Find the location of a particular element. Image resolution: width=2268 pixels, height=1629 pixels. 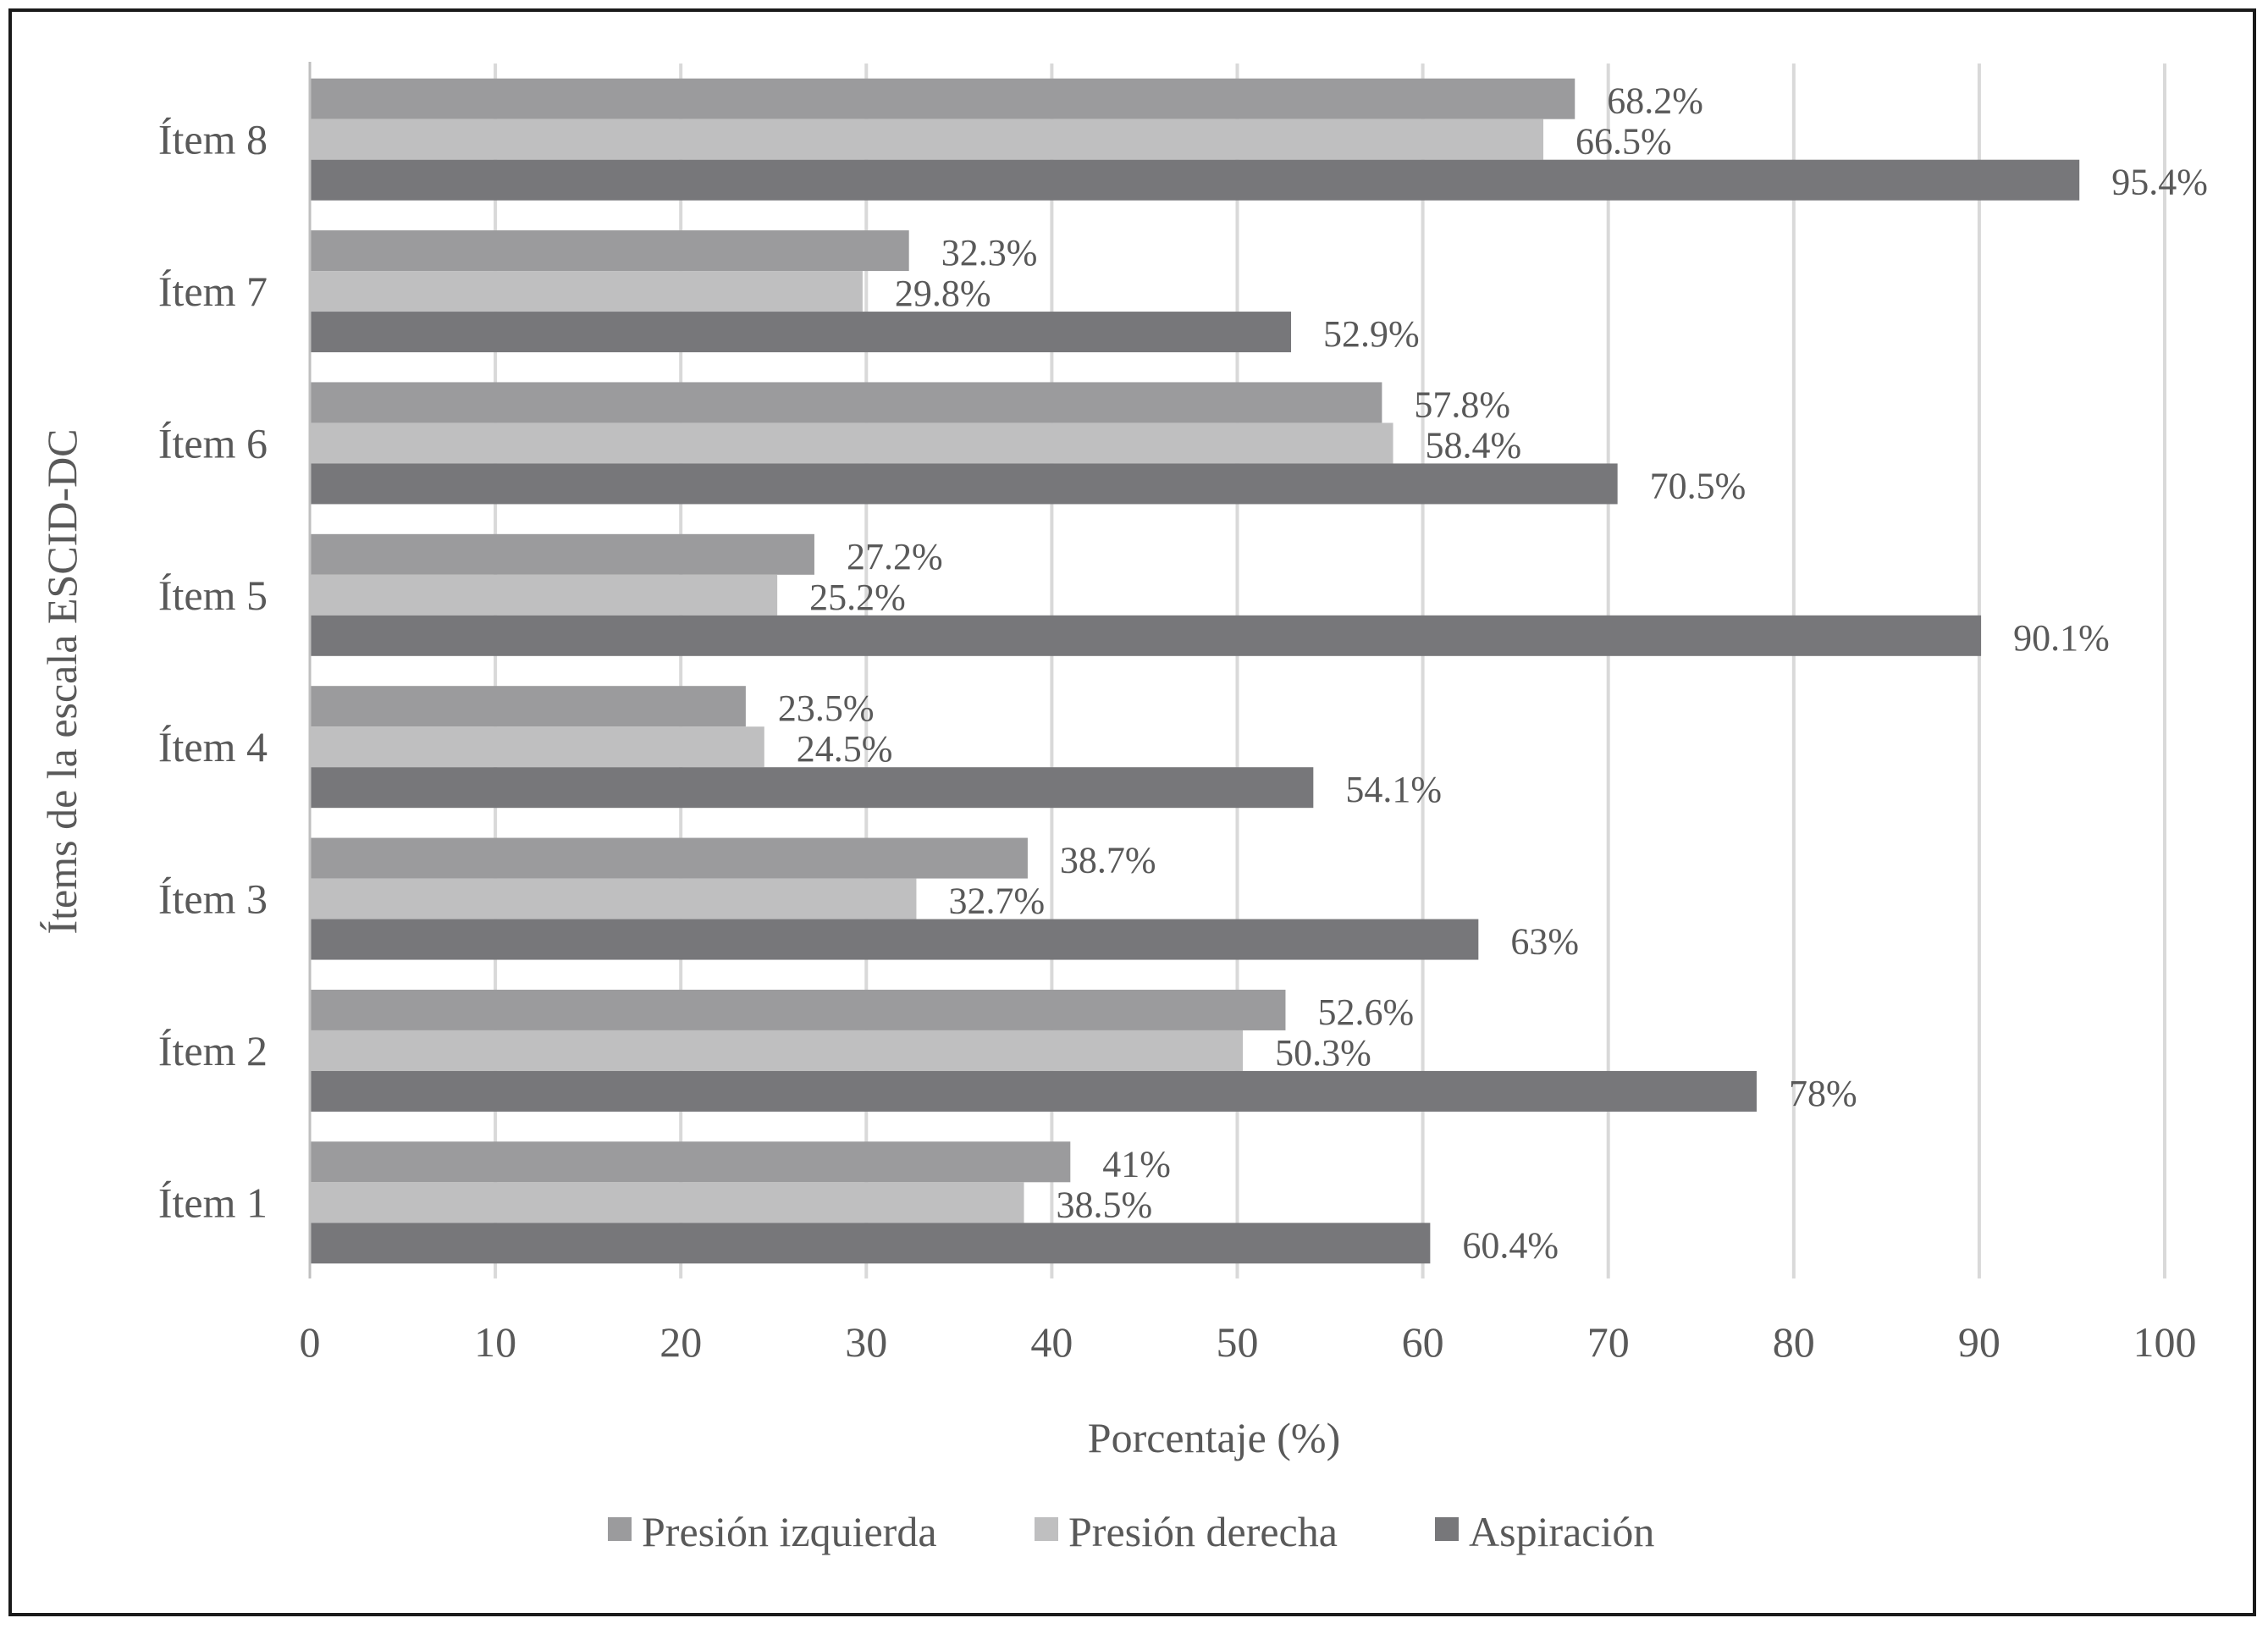

category-label: Ítem 5 is located at coordinates (213, 595).